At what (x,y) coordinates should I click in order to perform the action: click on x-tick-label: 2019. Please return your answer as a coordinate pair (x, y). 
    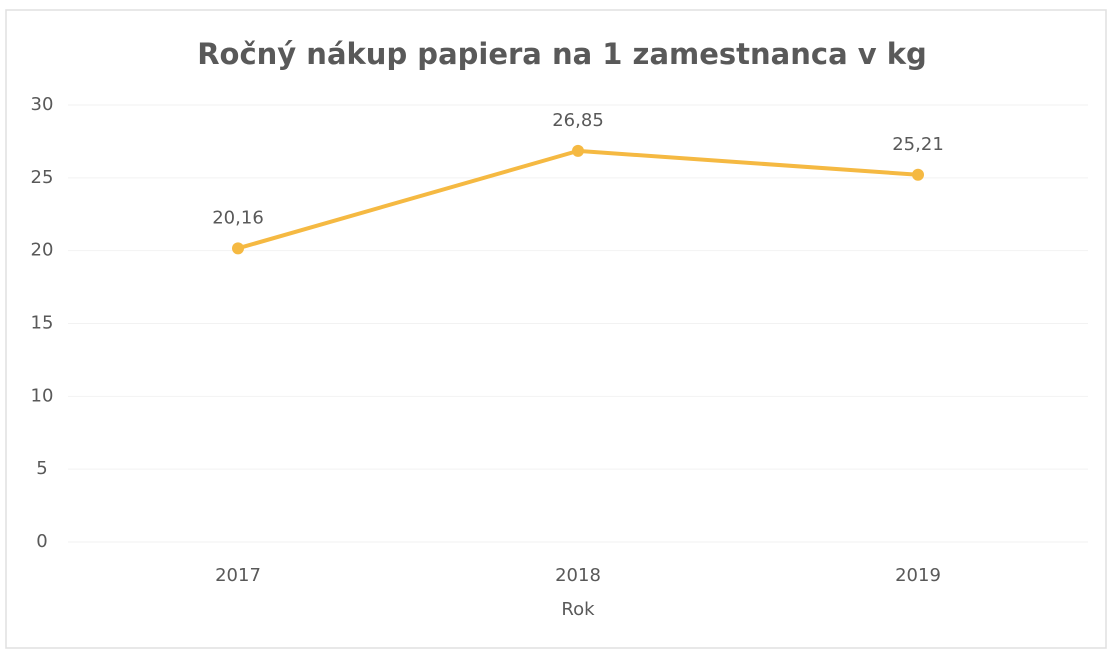
    Looking at the image, I should click on (918, 575).